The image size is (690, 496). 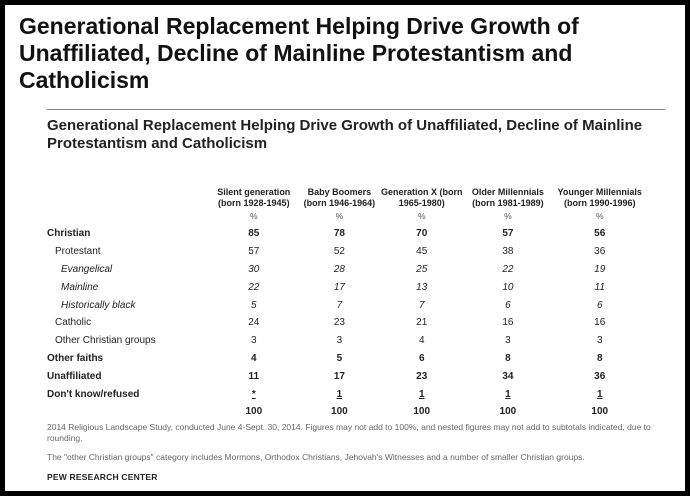 I want to click on table-cell: 30, so click(x=254, y=269).